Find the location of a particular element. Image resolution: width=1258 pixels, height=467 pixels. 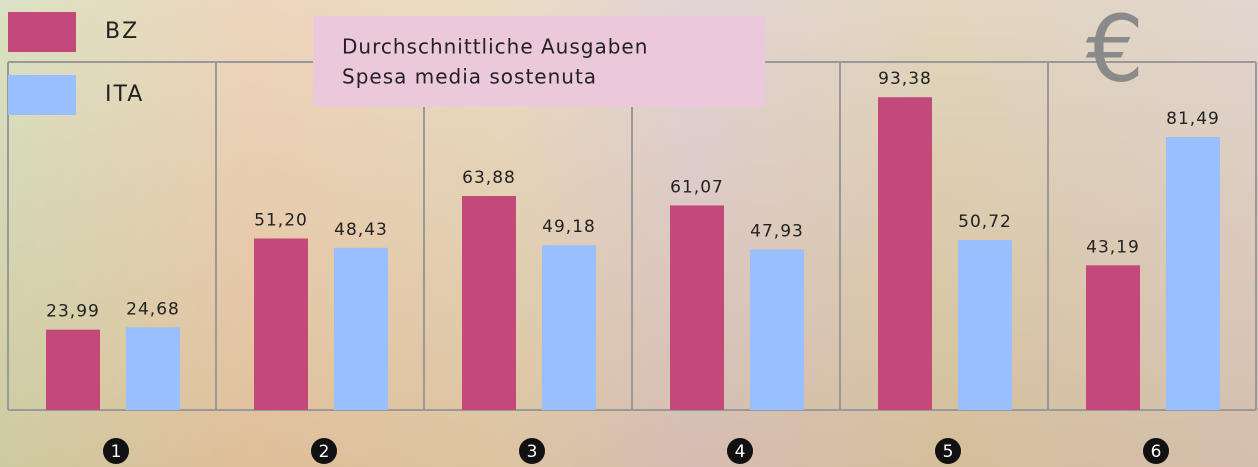

value-label: 48,43 is located at coordinates (361, 230).